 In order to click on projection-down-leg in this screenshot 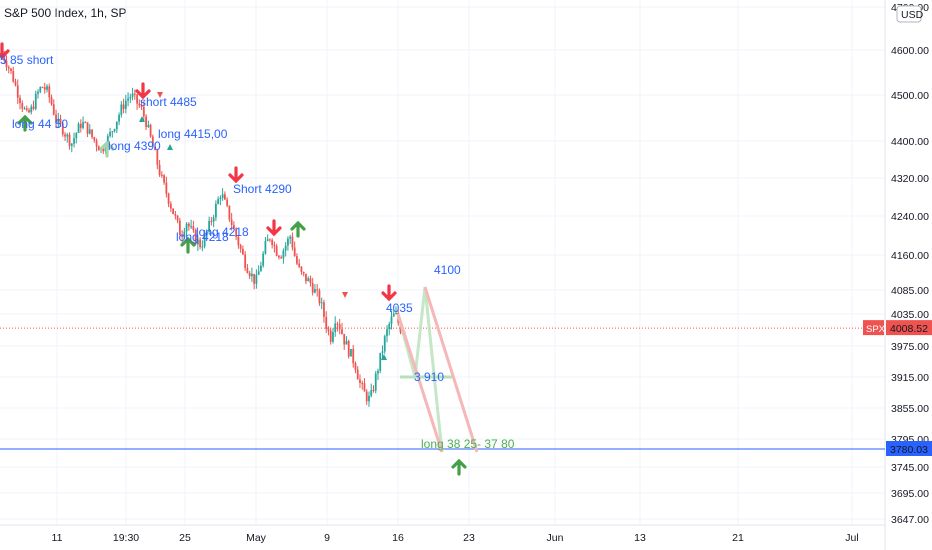, I will do `click(420, 383)`.